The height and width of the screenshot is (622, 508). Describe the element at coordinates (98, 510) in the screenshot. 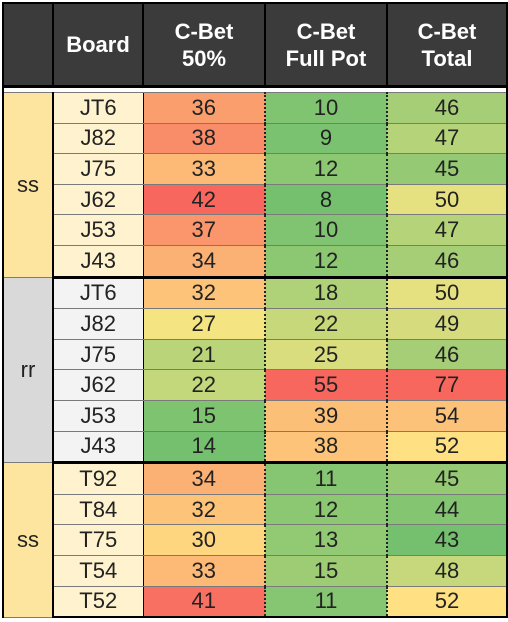

I see `board-cell: T84` at that location.